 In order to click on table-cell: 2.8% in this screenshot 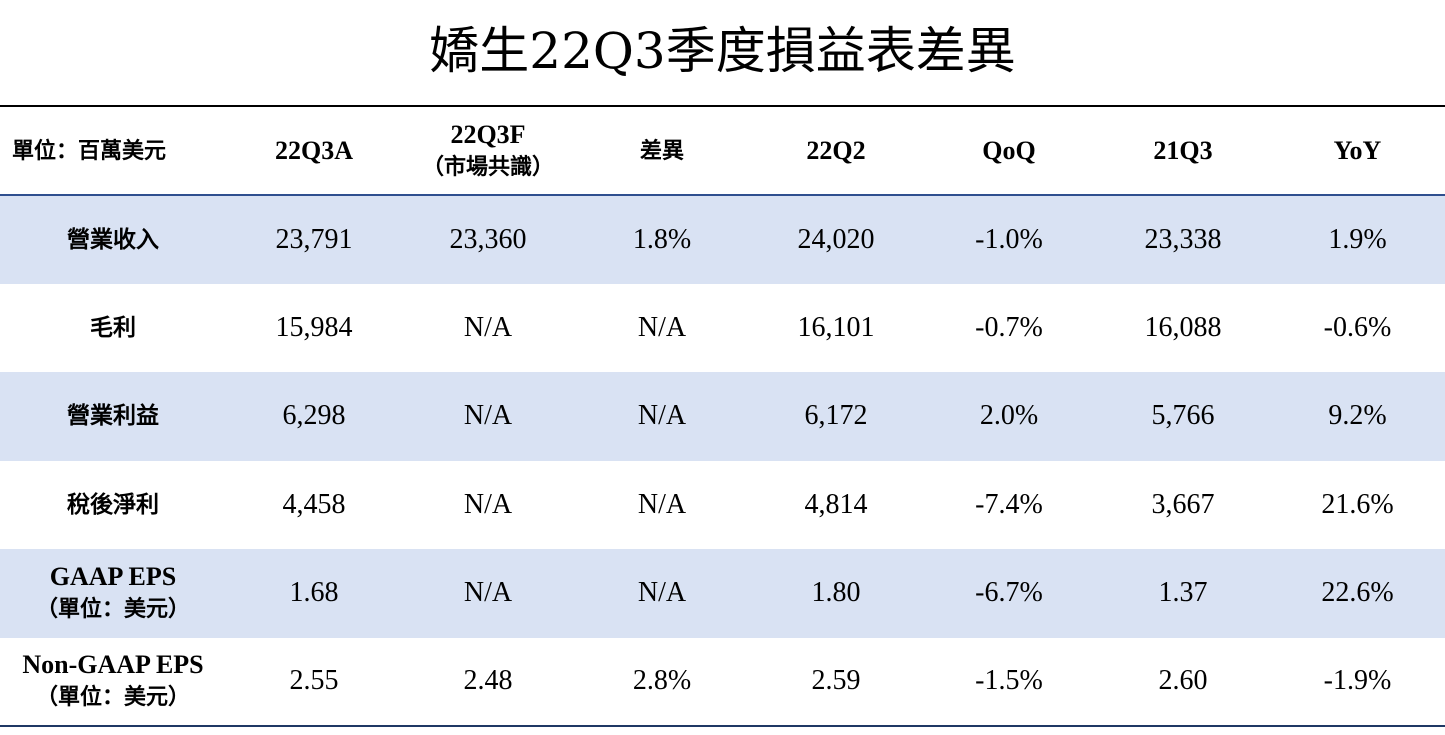, I will do `click(662, 681)`.